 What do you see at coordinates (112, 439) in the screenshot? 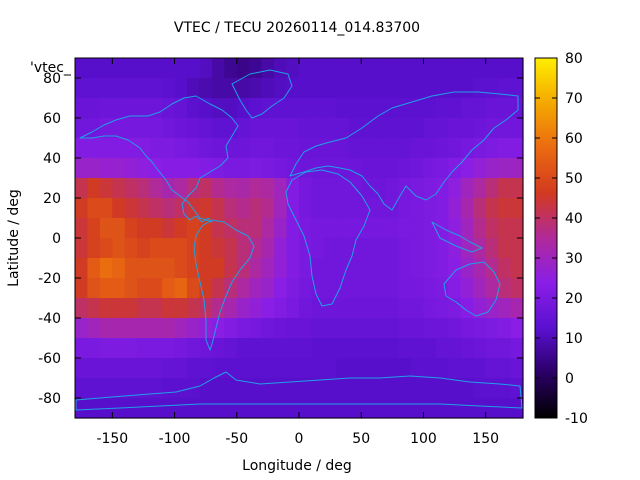
I see `x-tick-label: -150` at bounding box center [112, 439].